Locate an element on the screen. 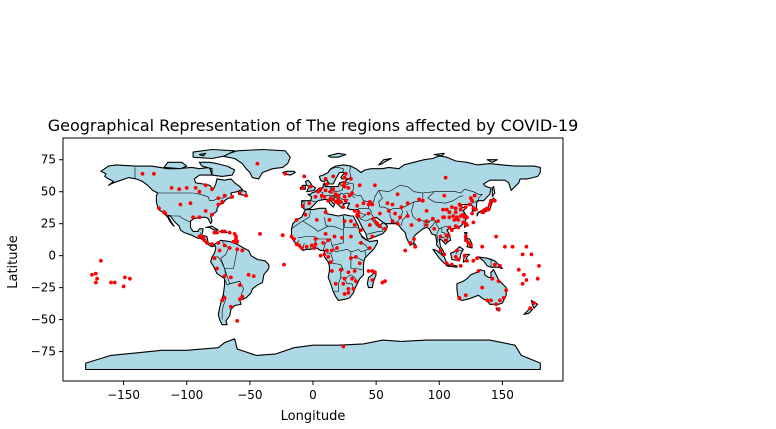 This screenshot has width=776, height=429. land-novaya-zemlya is located at coordinates (385, 161).